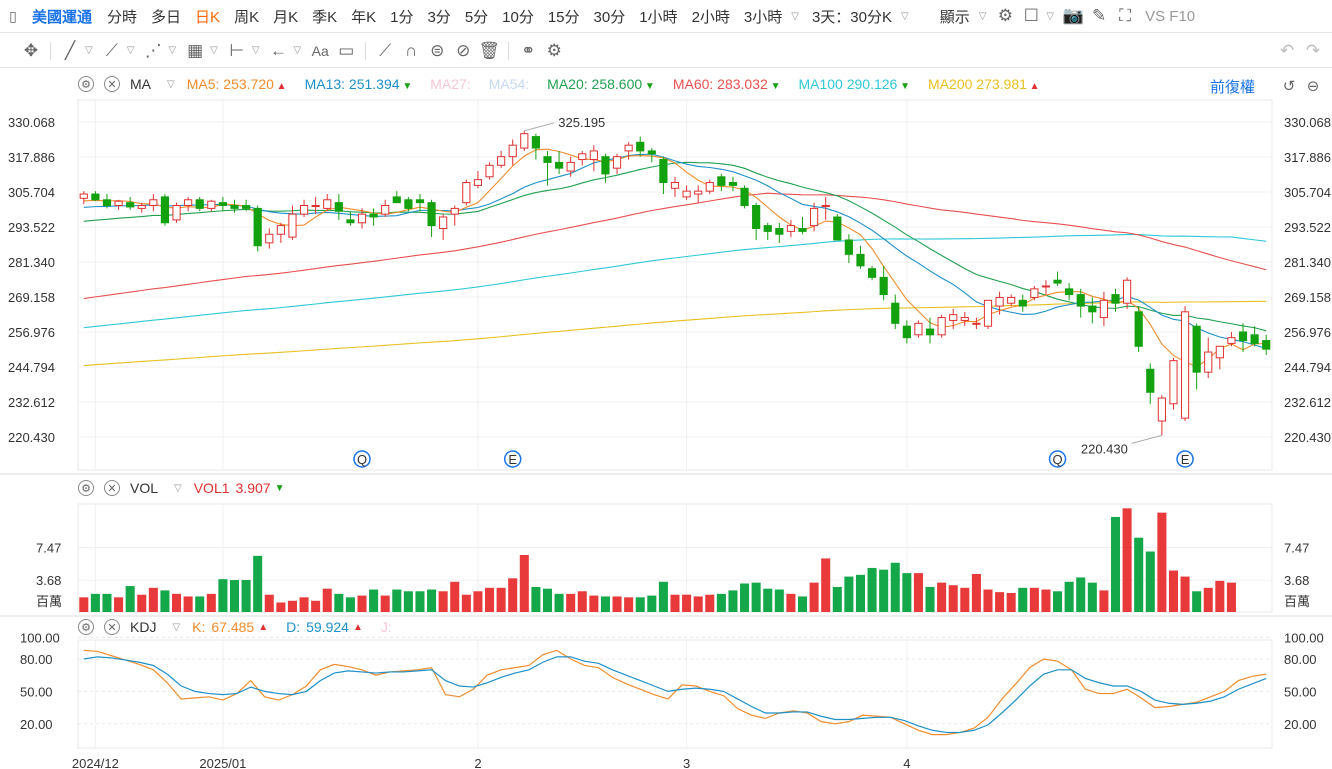 This screenshot has width=1332, height=769. I want to click on y-tick-label-right: 220.430, so click(1307, 437).